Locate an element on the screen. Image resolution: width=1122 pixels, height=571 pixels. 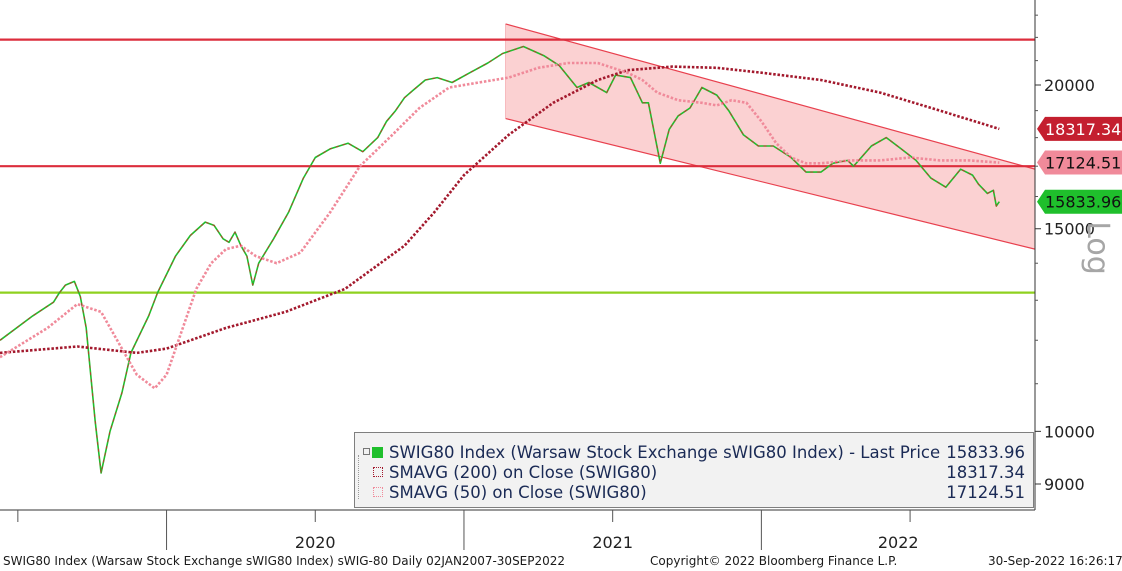
y-tick-label: 20000 is located at coordinates (1069, 85).